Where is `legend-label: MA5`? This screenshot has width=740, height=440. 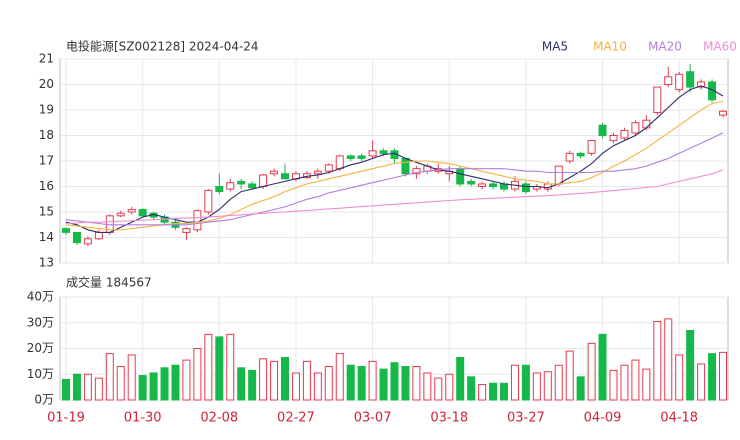
legend-label: MA5 is located at coordinates (555, 47).